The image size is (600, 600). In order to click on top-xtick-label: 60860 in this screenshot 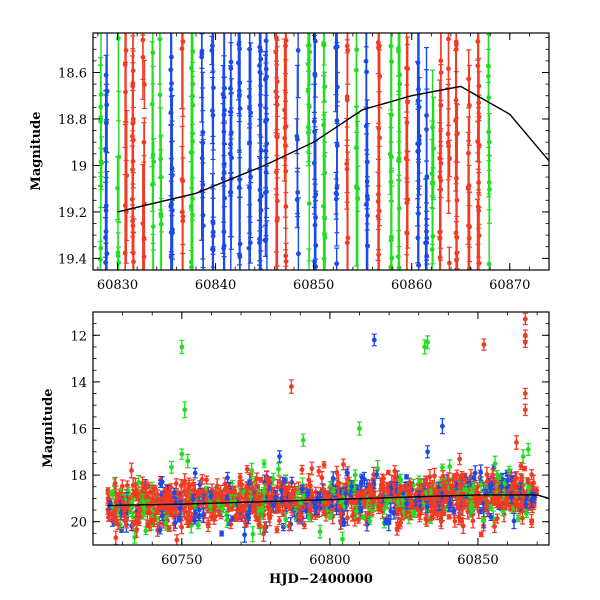, I will do `click(411, 285)`.